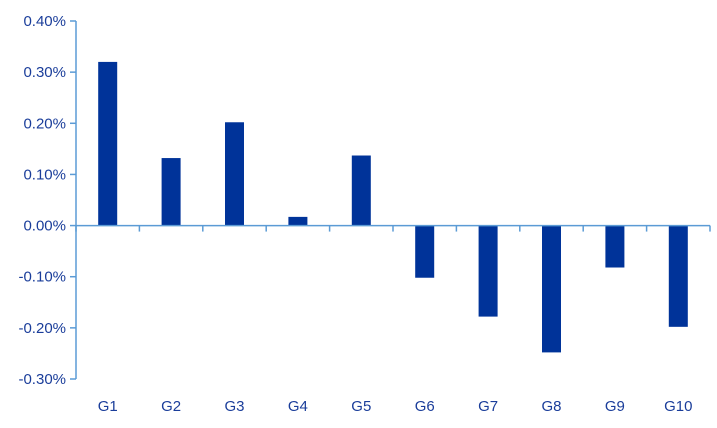 The image size is (717, 428). Describe the element at coordinates (44, 174) in the screenshot. I see `y-tick-label: 0.10%` at that location.